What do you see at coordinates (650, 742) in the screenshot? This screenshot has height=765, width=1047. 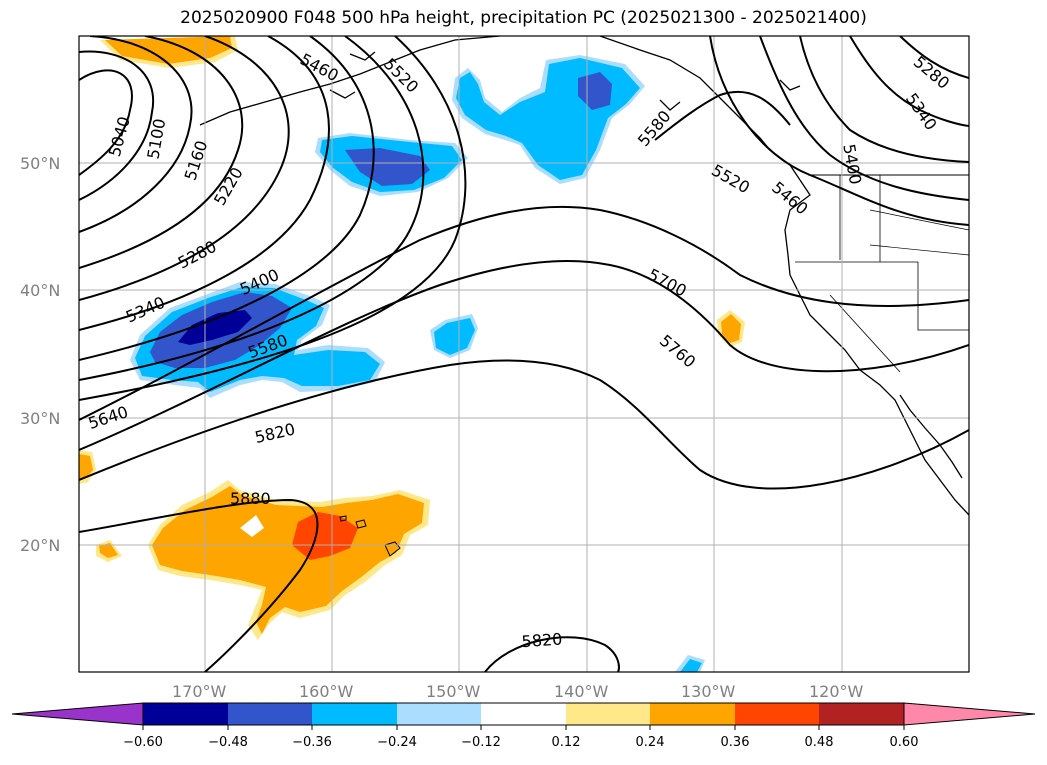 I see `colorbar-tick-label: 0.24` at bounding box center [650, 742].